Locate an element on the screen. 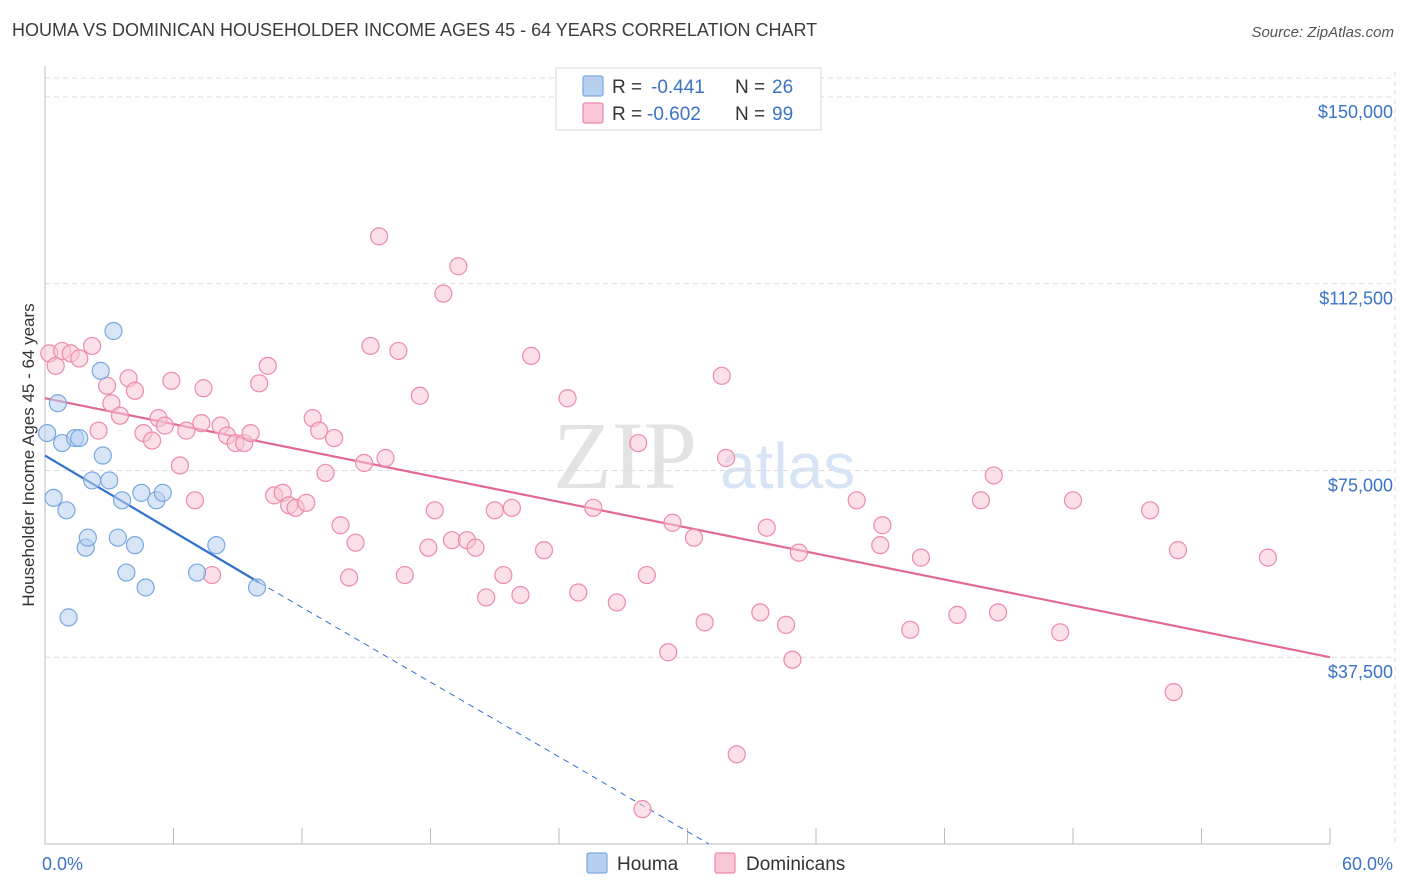 This screenshot has height=892, width=1406. houma-trend-extension is located at coordinates (484, 713).